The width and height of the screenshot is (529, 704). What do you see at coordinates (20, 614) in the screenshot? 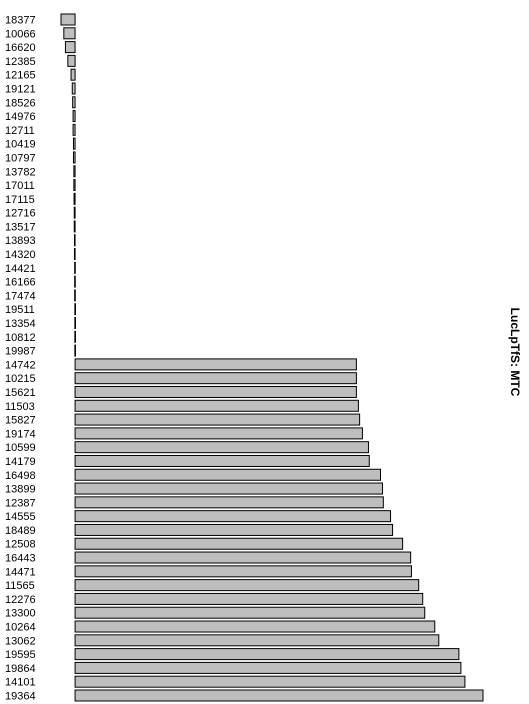
I see `category-label-13300: 13300` at bounding box center [20, 614].